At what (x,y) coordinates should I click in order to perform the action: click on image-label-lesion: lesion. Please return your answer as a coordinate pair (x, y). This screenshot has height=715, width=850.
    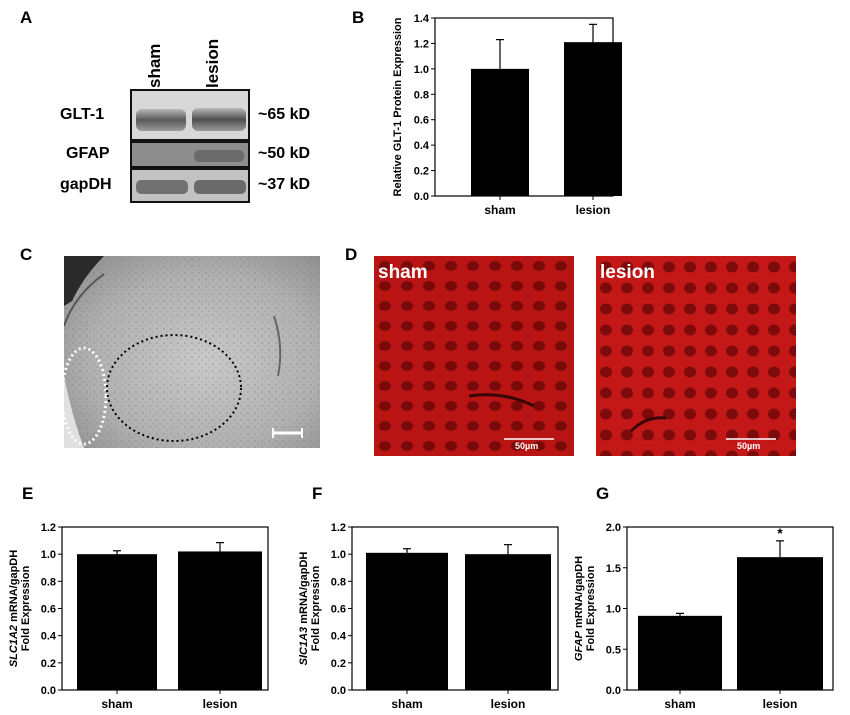
    Looking at the image, I should click on (627, 272).